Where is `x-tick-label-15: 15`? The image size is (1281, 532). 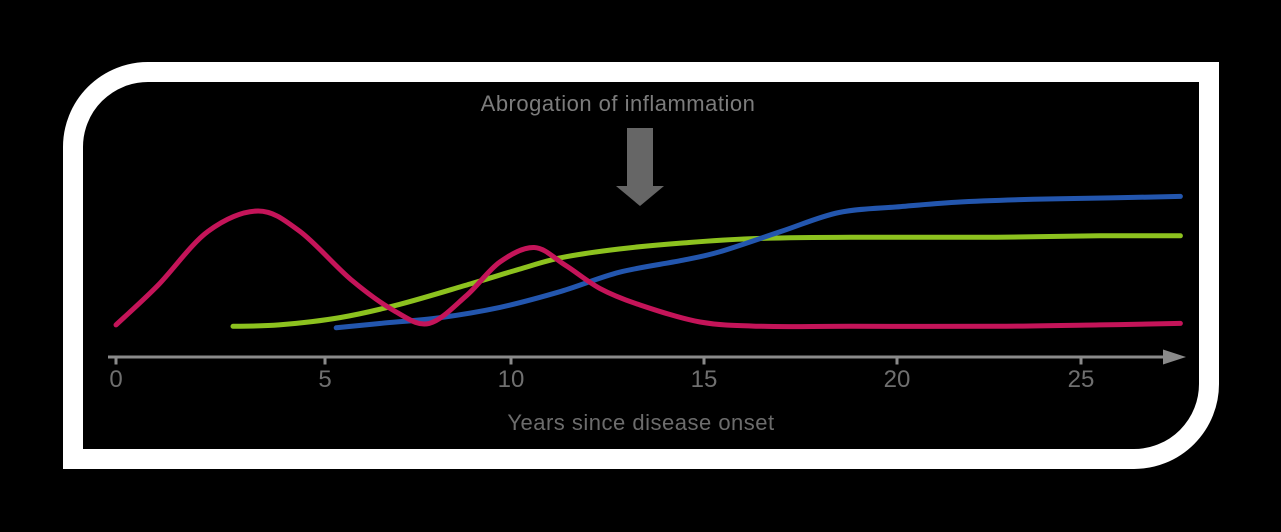 x-tick-label-15: 15 is located at coordinates (704, 379).